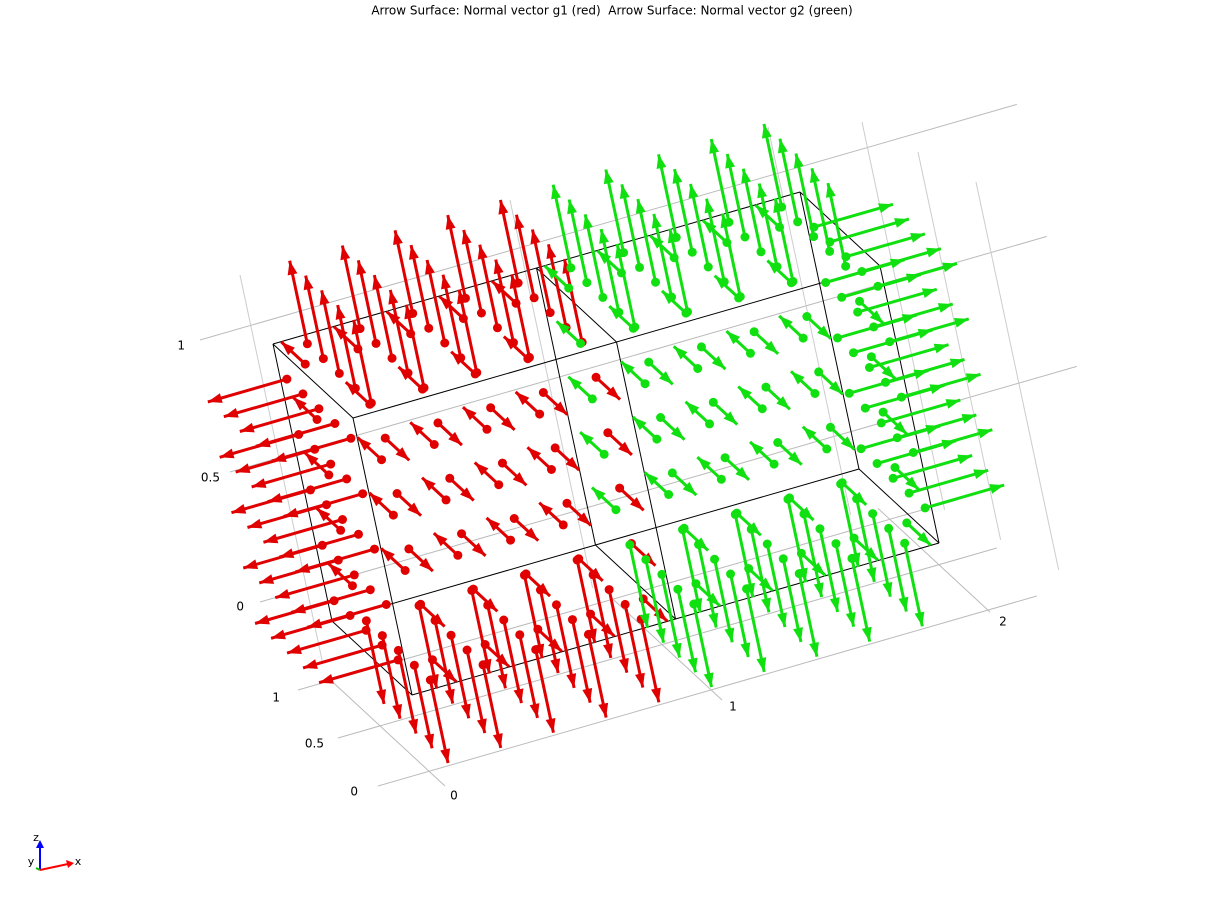 The image size is (1225, 918). Describe the element at coordinates (55, 851) in the screenshot. I see `axis-triad: z y x` at that location.